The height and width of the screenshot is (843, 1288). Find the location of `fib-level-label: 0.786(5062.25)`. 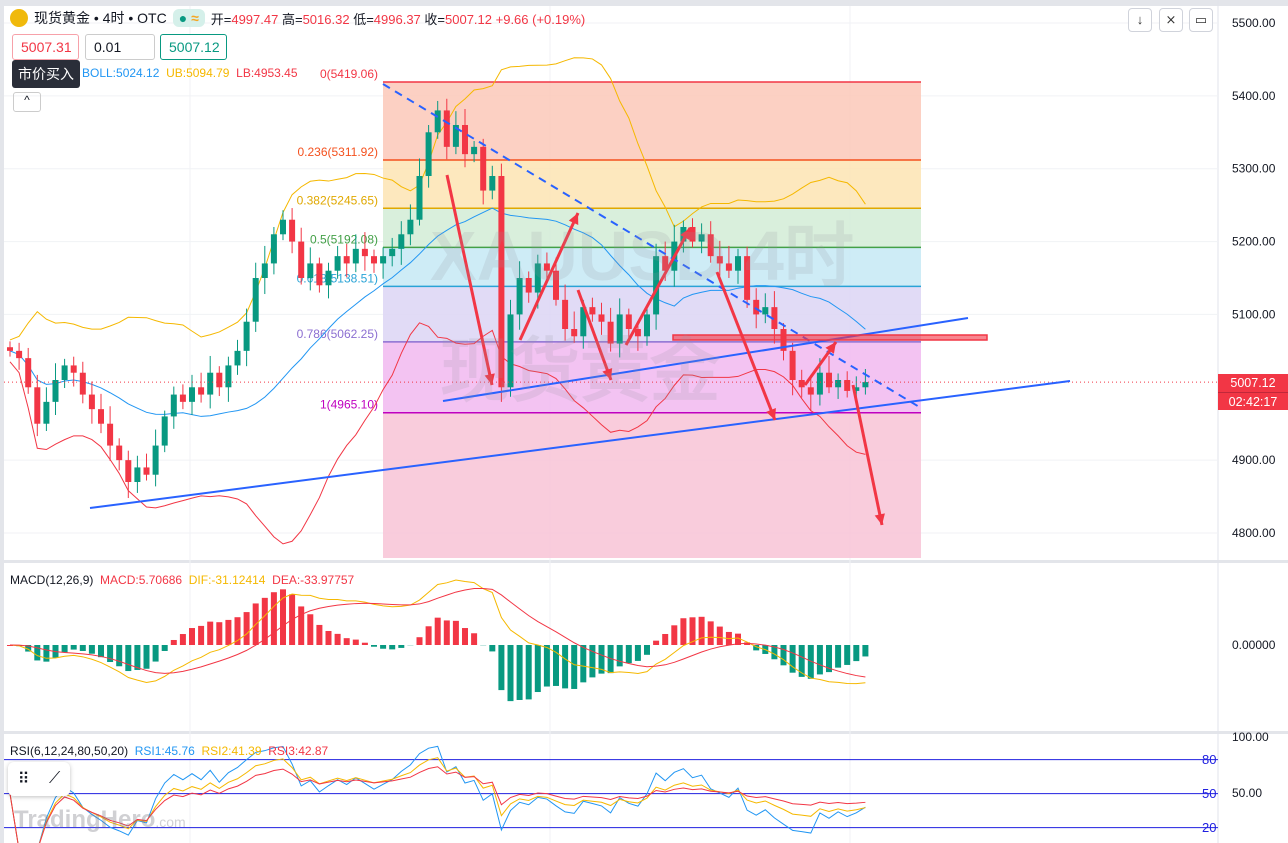

fib-level-label: 0.786(5062.25) is located at coordinates (337, 334).